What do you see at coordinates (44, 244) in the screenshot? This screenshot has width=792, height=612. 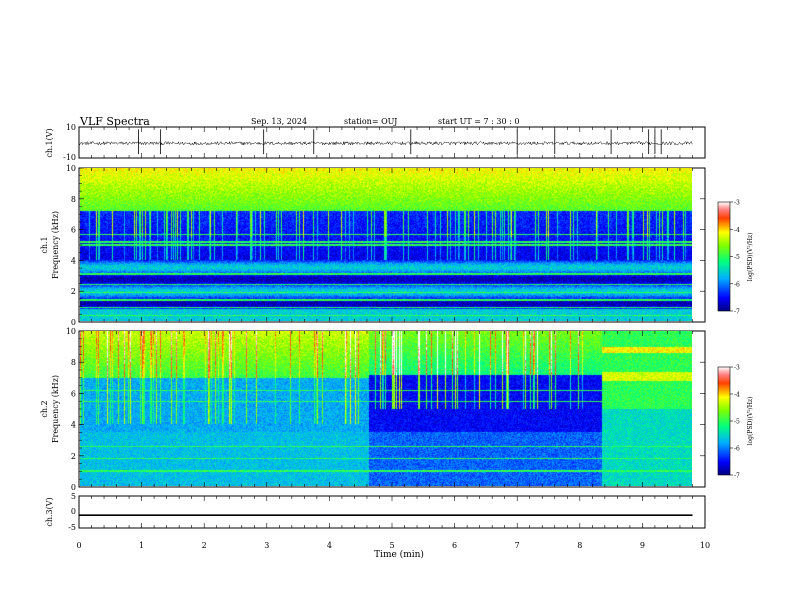 I see `ch1-spec-ylabel-1: ch.1` at bounding box center [44, 244].